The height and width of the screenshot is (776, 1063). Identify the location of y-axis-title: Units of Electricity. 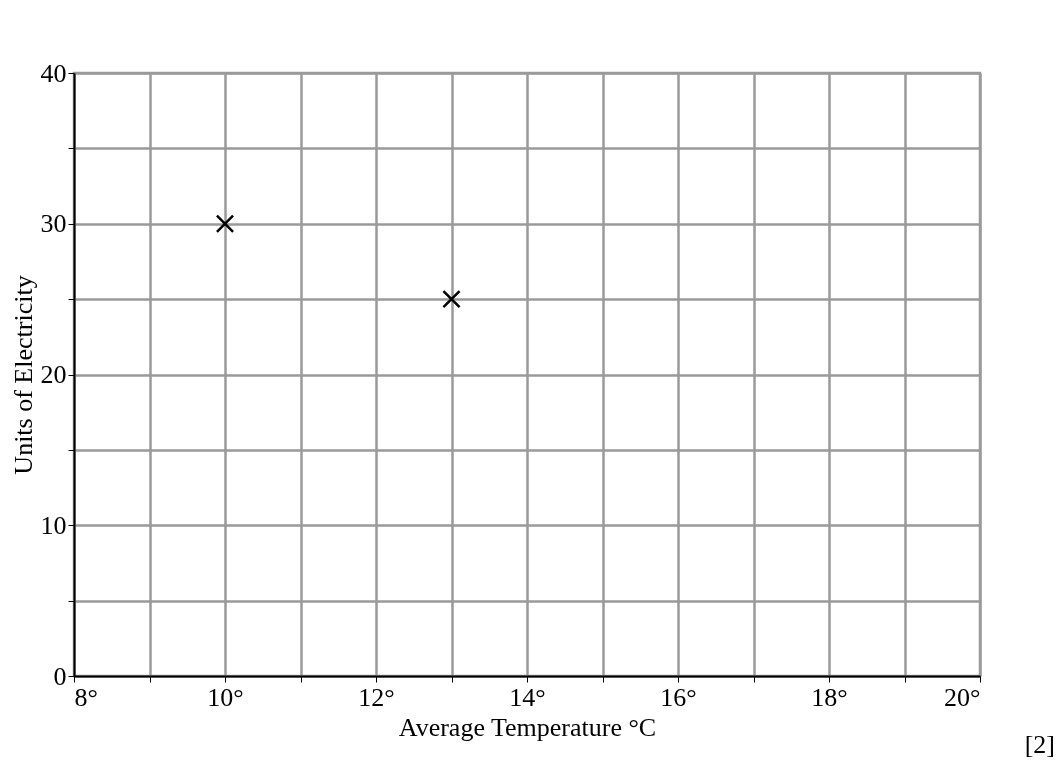
(23, 375).